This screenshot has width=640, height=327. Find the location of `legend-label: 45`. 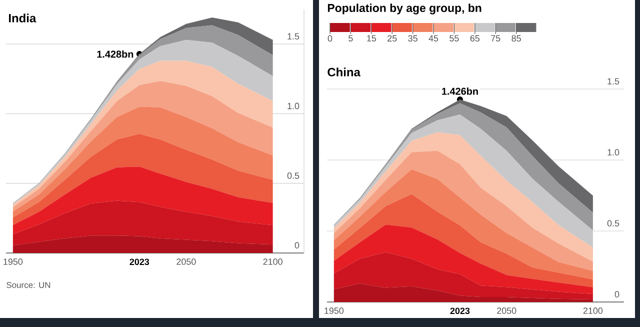

legend-label: 45 is located at coordinates (433, 38).